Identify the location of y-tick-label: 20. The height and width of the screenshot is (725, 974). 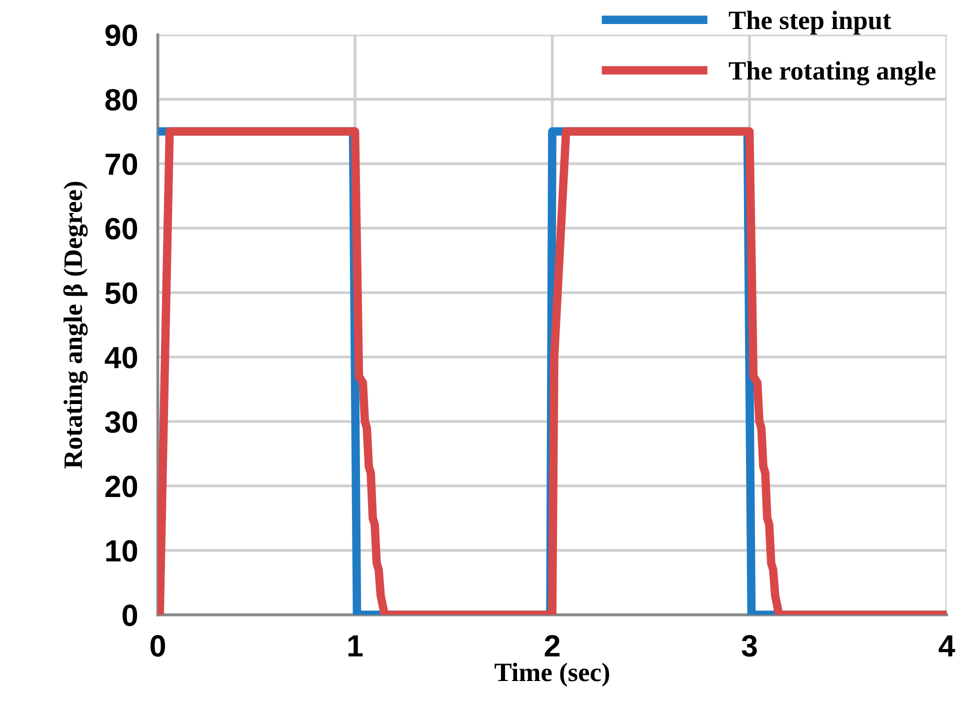
(121, 487).